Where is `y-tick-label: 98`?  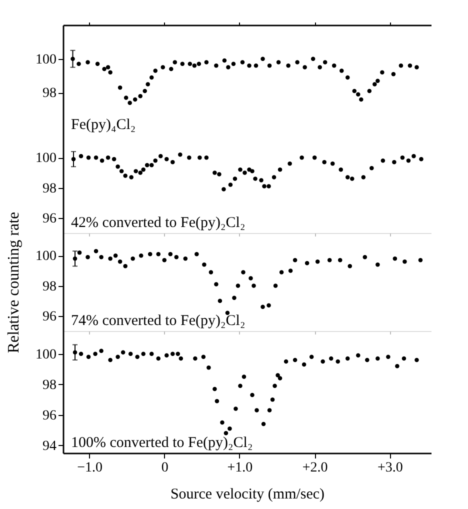 y-tick-label: 98 is located at coordinates (49, 94).